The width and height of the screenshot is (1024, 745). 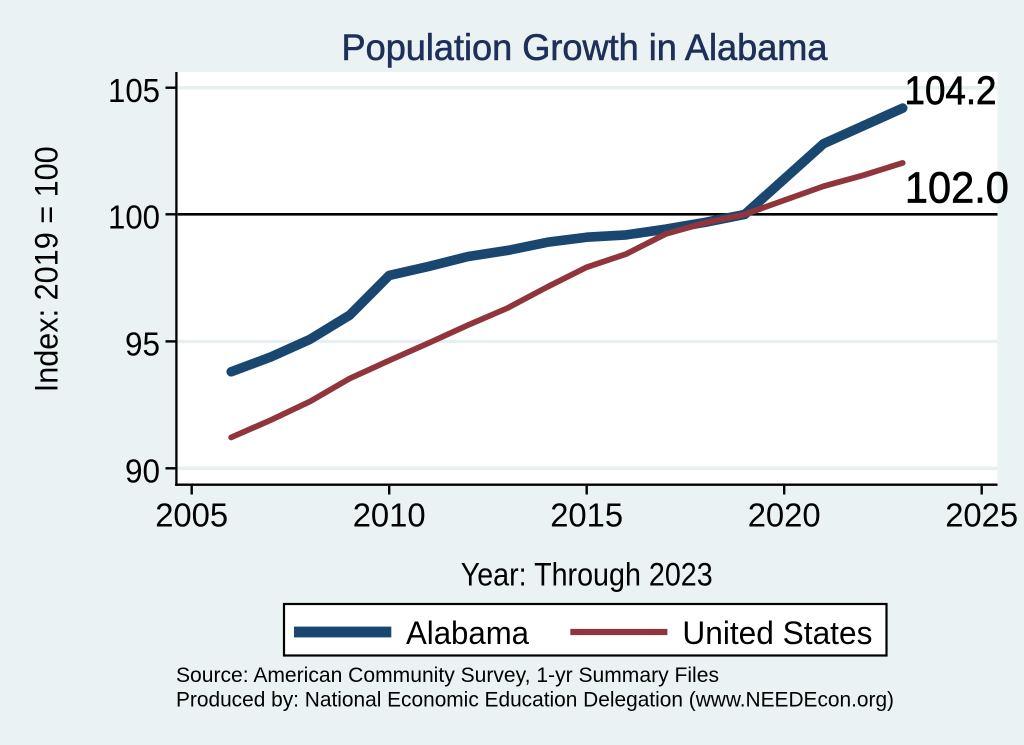 What do you see at coordinates (585, 47) in the screenshot?
I see `svg-text: Population Growth in Alabama` at bounding box center [585, 47].